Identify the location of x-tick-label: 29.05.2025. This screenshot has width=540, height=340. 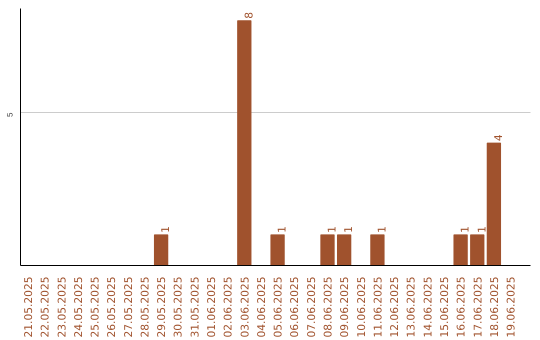
(161, 307).